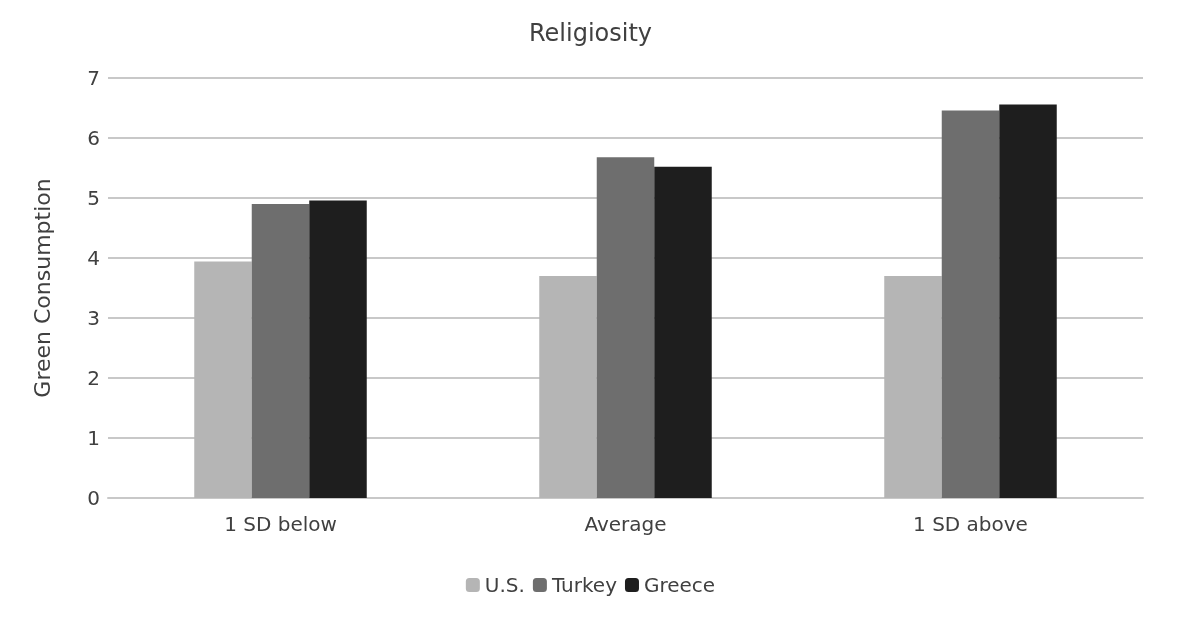 This screenshot has width=1181, height=619. I want to click on y-tick-label: 4, so click(93, 258).